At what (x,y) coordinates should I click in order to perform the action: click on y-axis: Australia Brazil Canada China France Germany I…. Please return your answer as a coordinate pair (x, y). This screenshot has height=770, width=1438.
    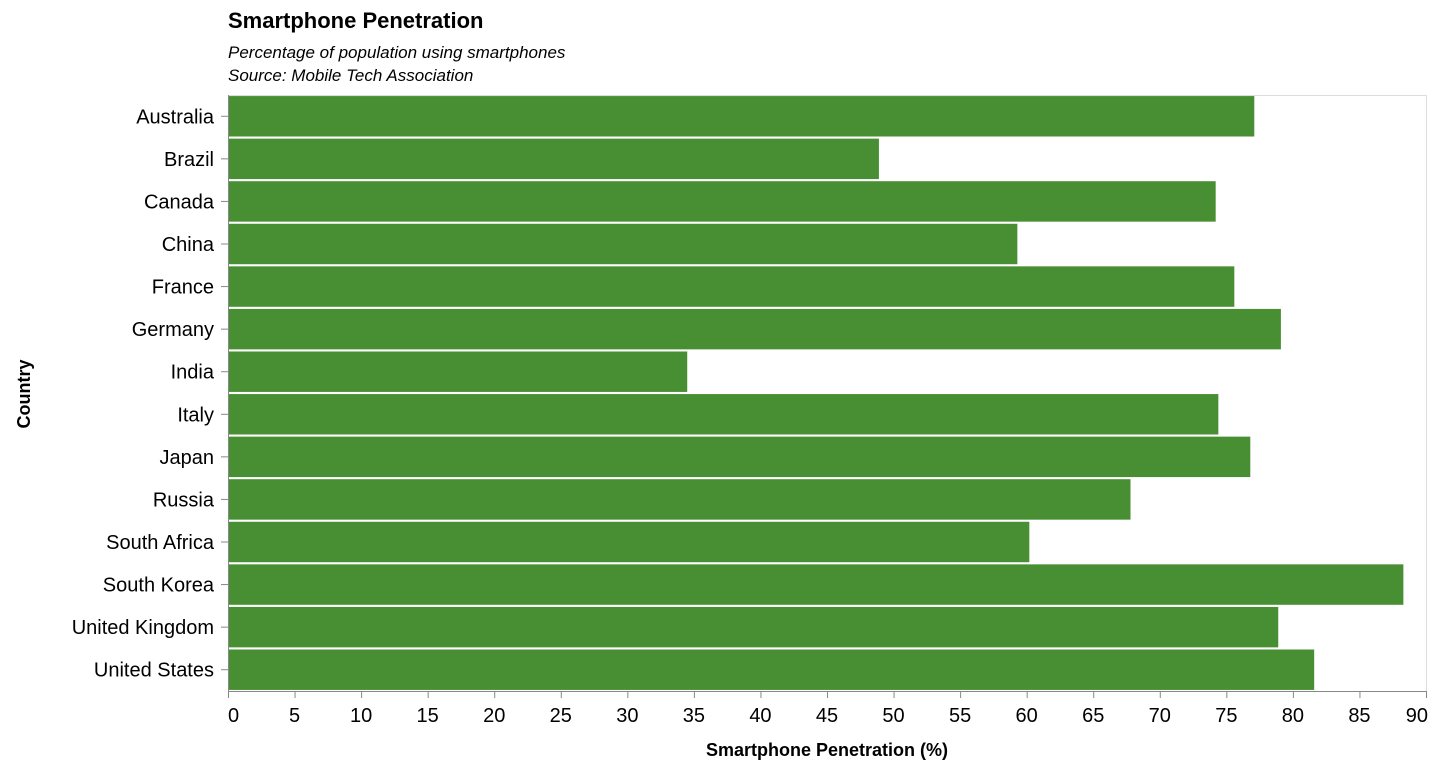
    Looking at the image, I should click on (150, 393).